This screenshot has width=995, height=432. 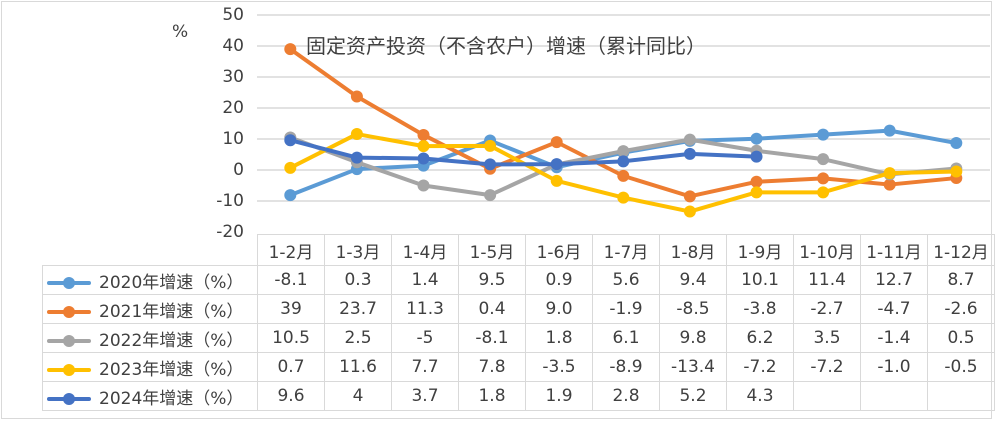 What do you see at coordinates (492, 367) in the screenshot?
I see `table-cell: 7.8` at bounding box center [492, 367].